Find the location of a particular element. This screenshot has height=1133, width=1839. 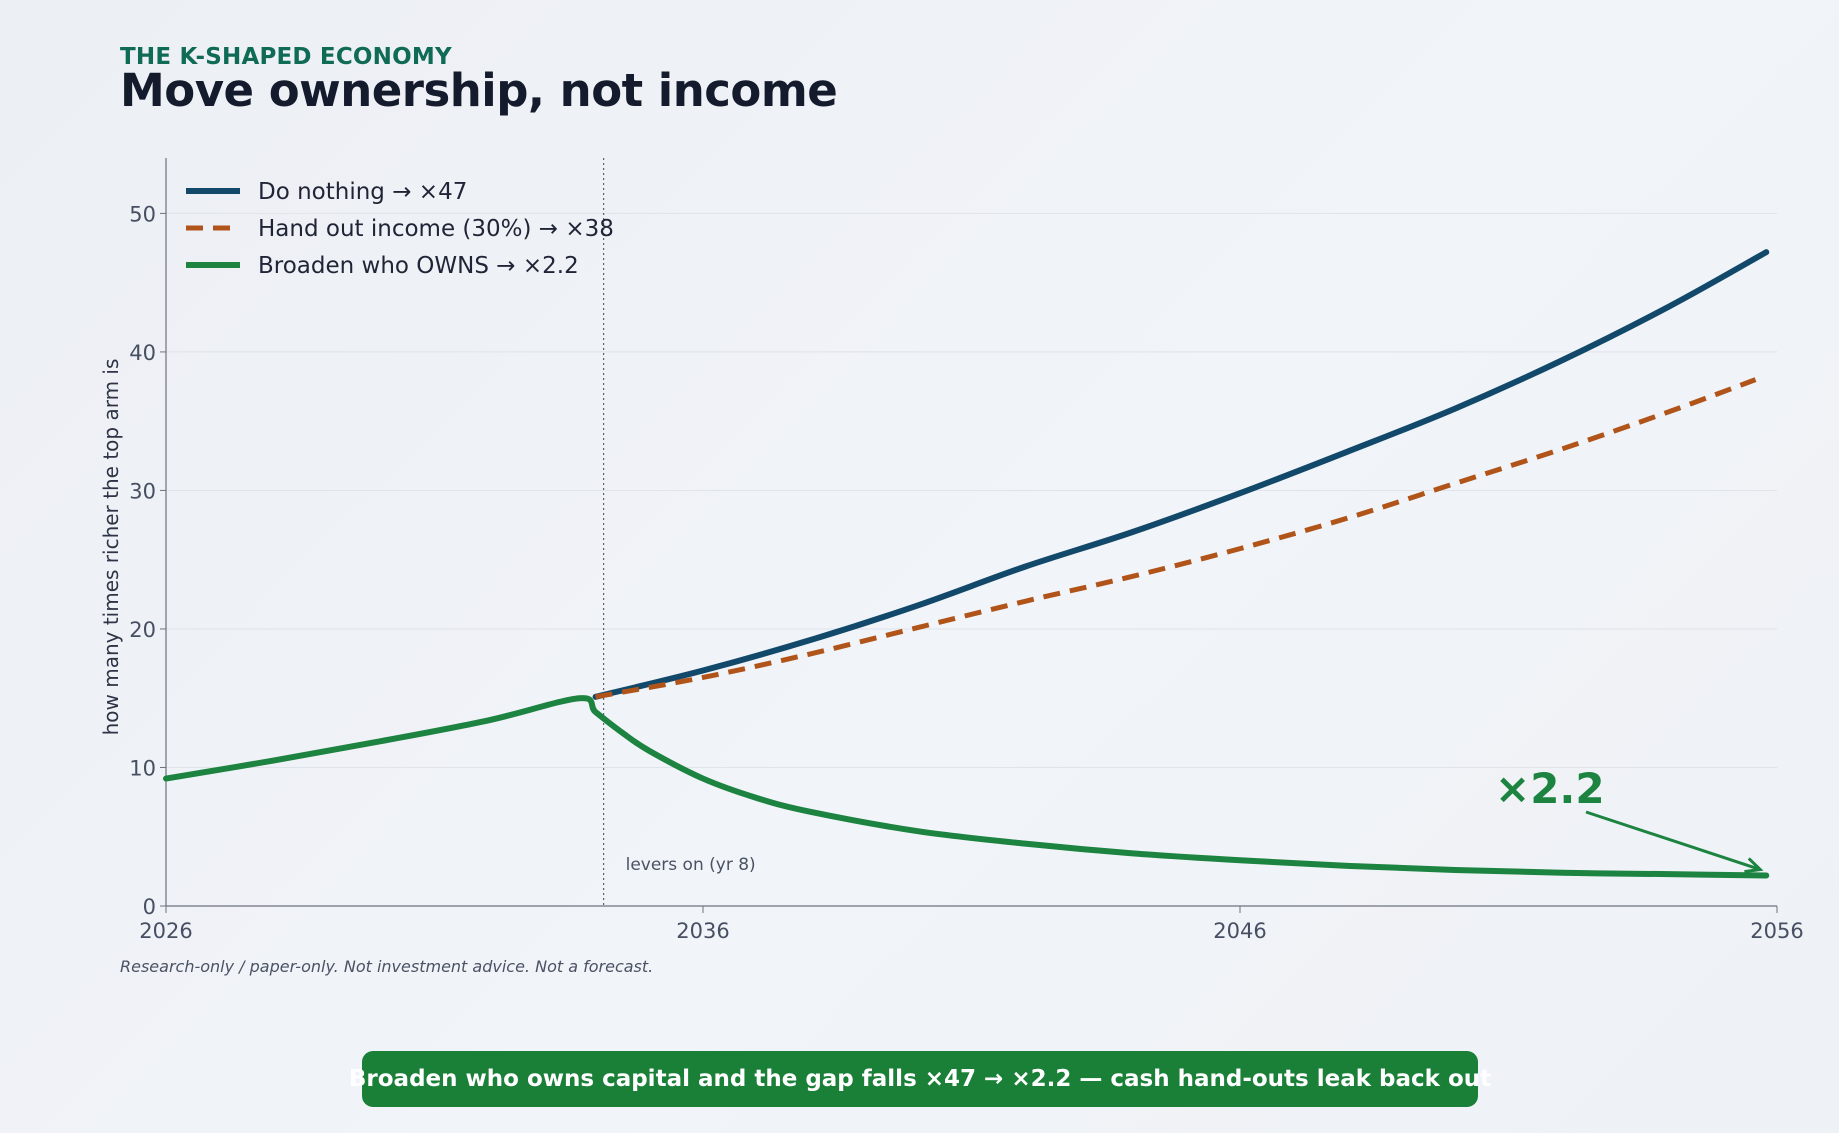

y-tick-label: 50 is located at coordinates (142, 214).